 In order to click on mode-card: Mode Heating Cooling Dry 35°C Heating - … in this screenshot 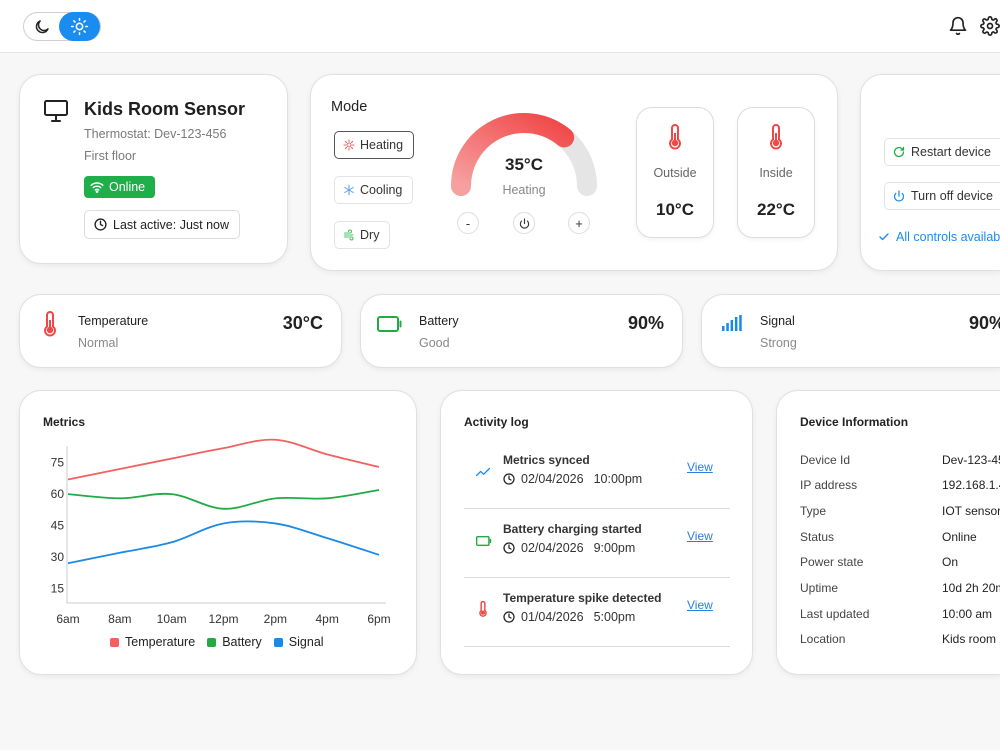, I will do `click(574, 172)`.